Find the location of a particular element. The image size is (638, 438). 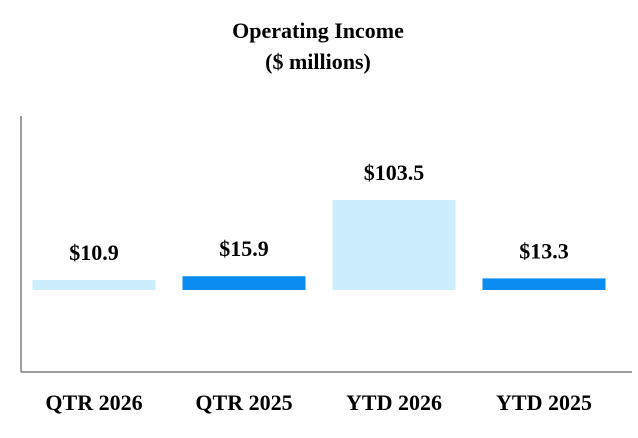

category-label: YTD 2026 is located at coordinates (394, 402).